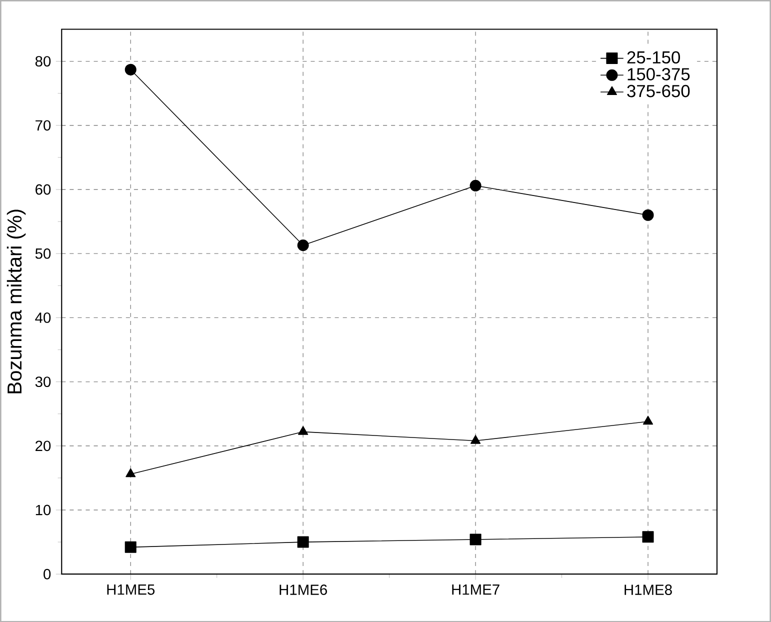 This screenshot has height=622, width=771. I want to click on y-axis-title: Bozunma miktari (%), so click(16, 302).